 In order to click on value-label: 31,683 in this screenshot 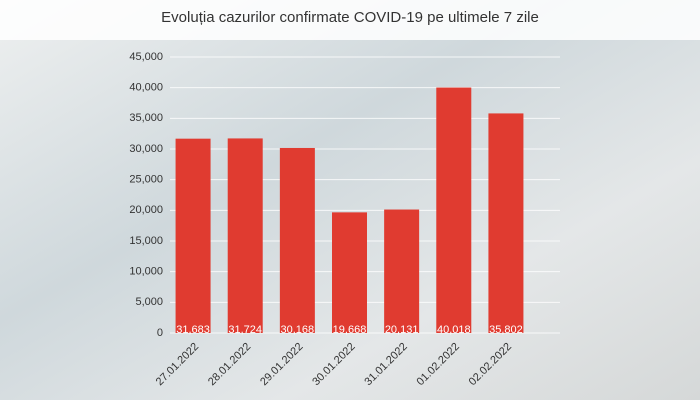, I will do `click(193, 330)`.